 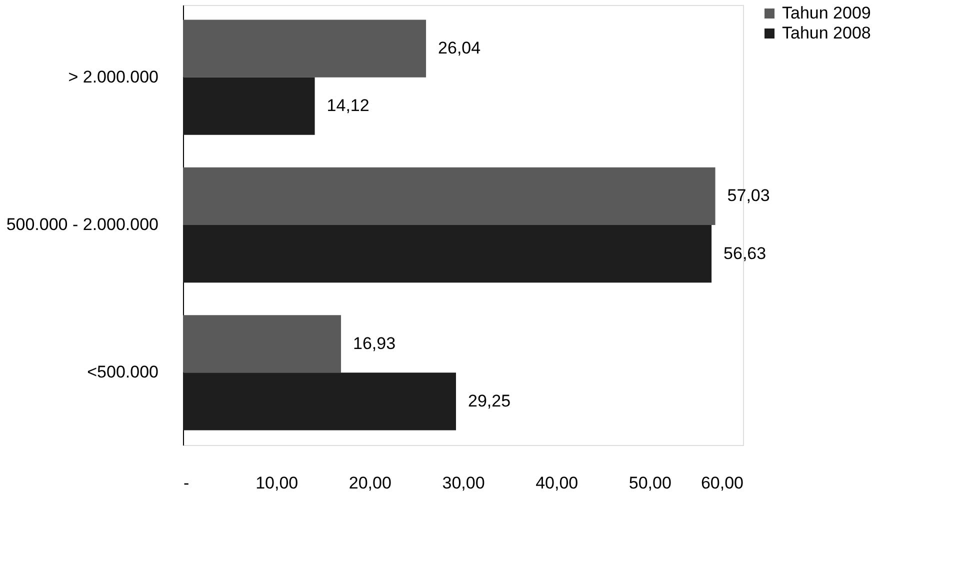 What do you see at coordinates (82, 224) in the screenshot?
I see `y-tick-label: 500.000 - 2.000.000` at bounding box center [82, 224].